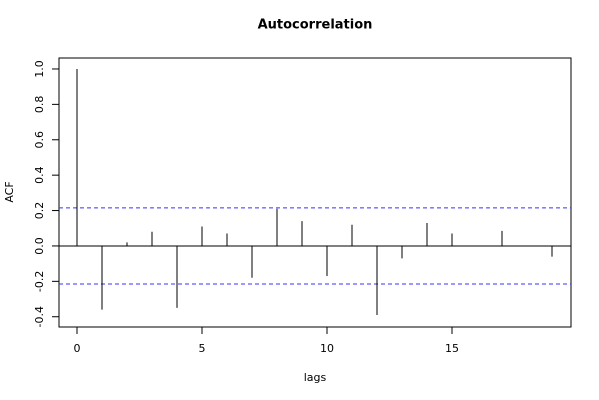 This screenshot has width=599, height=400. I want to click on y-axis-label: ACF, so click(9, 191).